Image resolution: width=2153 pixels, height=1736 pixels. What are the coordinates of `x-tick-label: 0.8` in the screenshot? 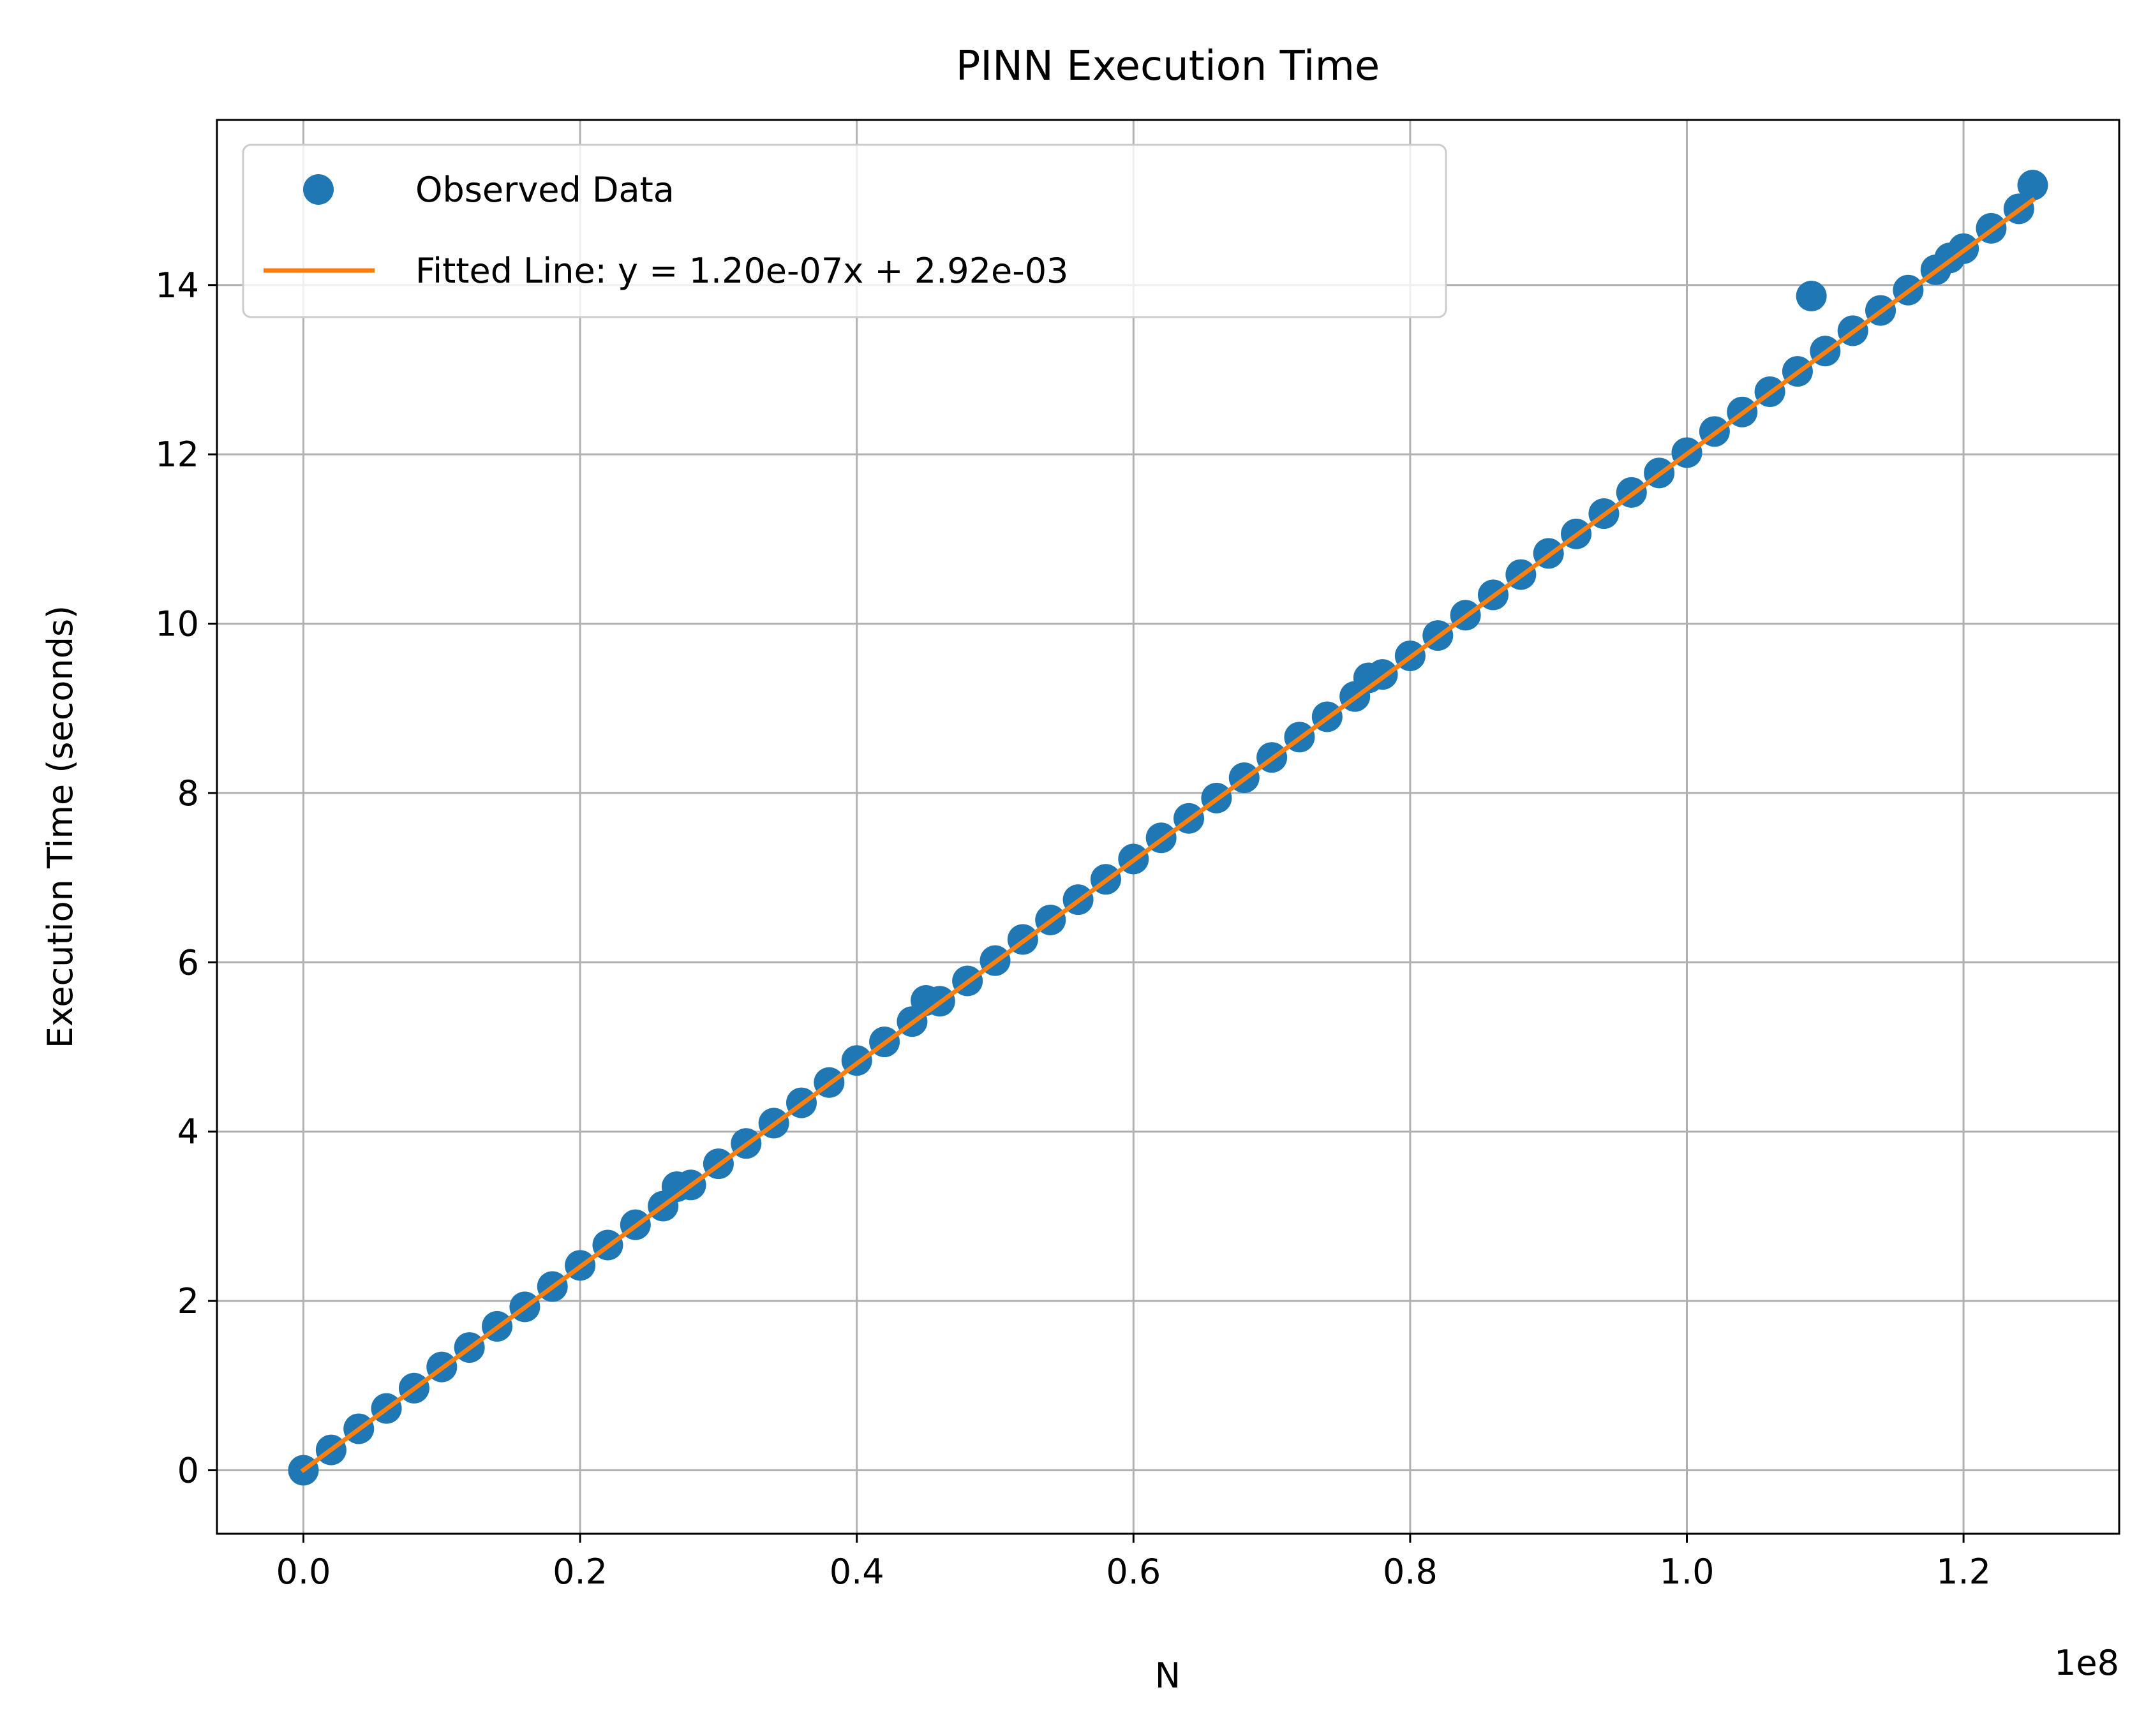 It's located at (1410, 1572).